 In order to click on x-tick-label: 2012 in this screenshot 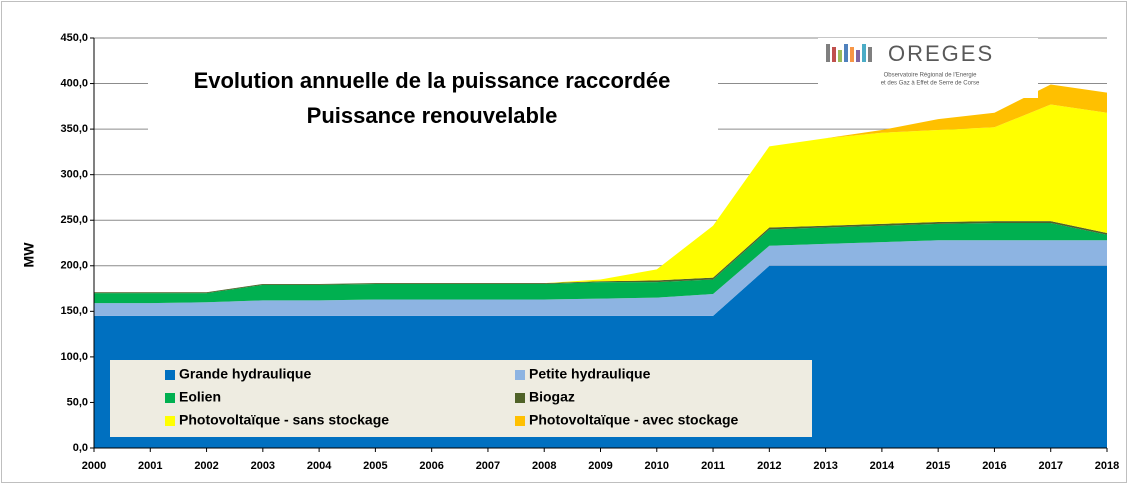, I will do `click(769, 466)`.